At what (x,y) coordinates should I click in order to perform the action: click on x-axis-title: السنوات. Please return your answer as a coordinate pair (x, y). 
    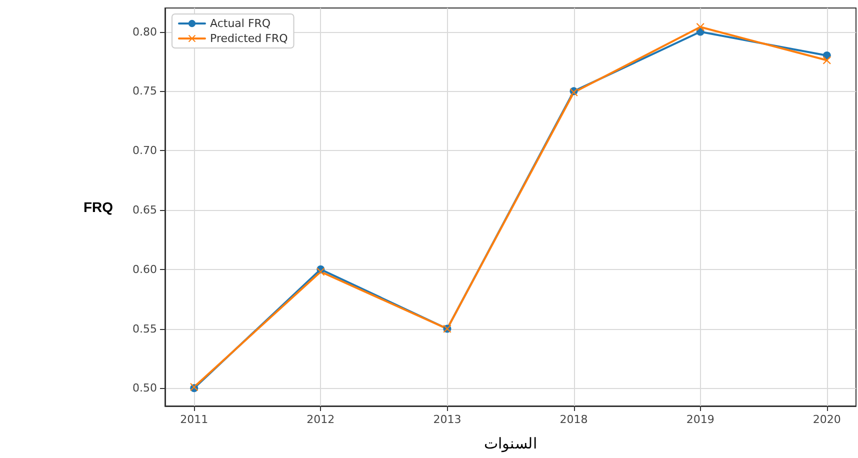
    Looking at the image, I should click on (510, 443).